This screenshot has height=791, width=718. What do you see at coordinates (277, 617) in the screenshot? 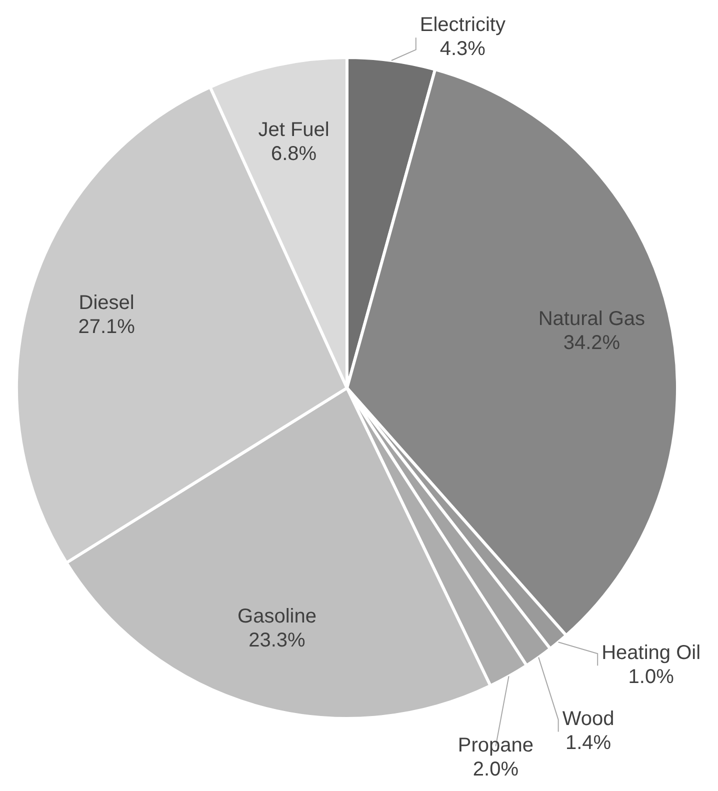
I see `slice-label: Gasoline` at bounding box center [277, 617].